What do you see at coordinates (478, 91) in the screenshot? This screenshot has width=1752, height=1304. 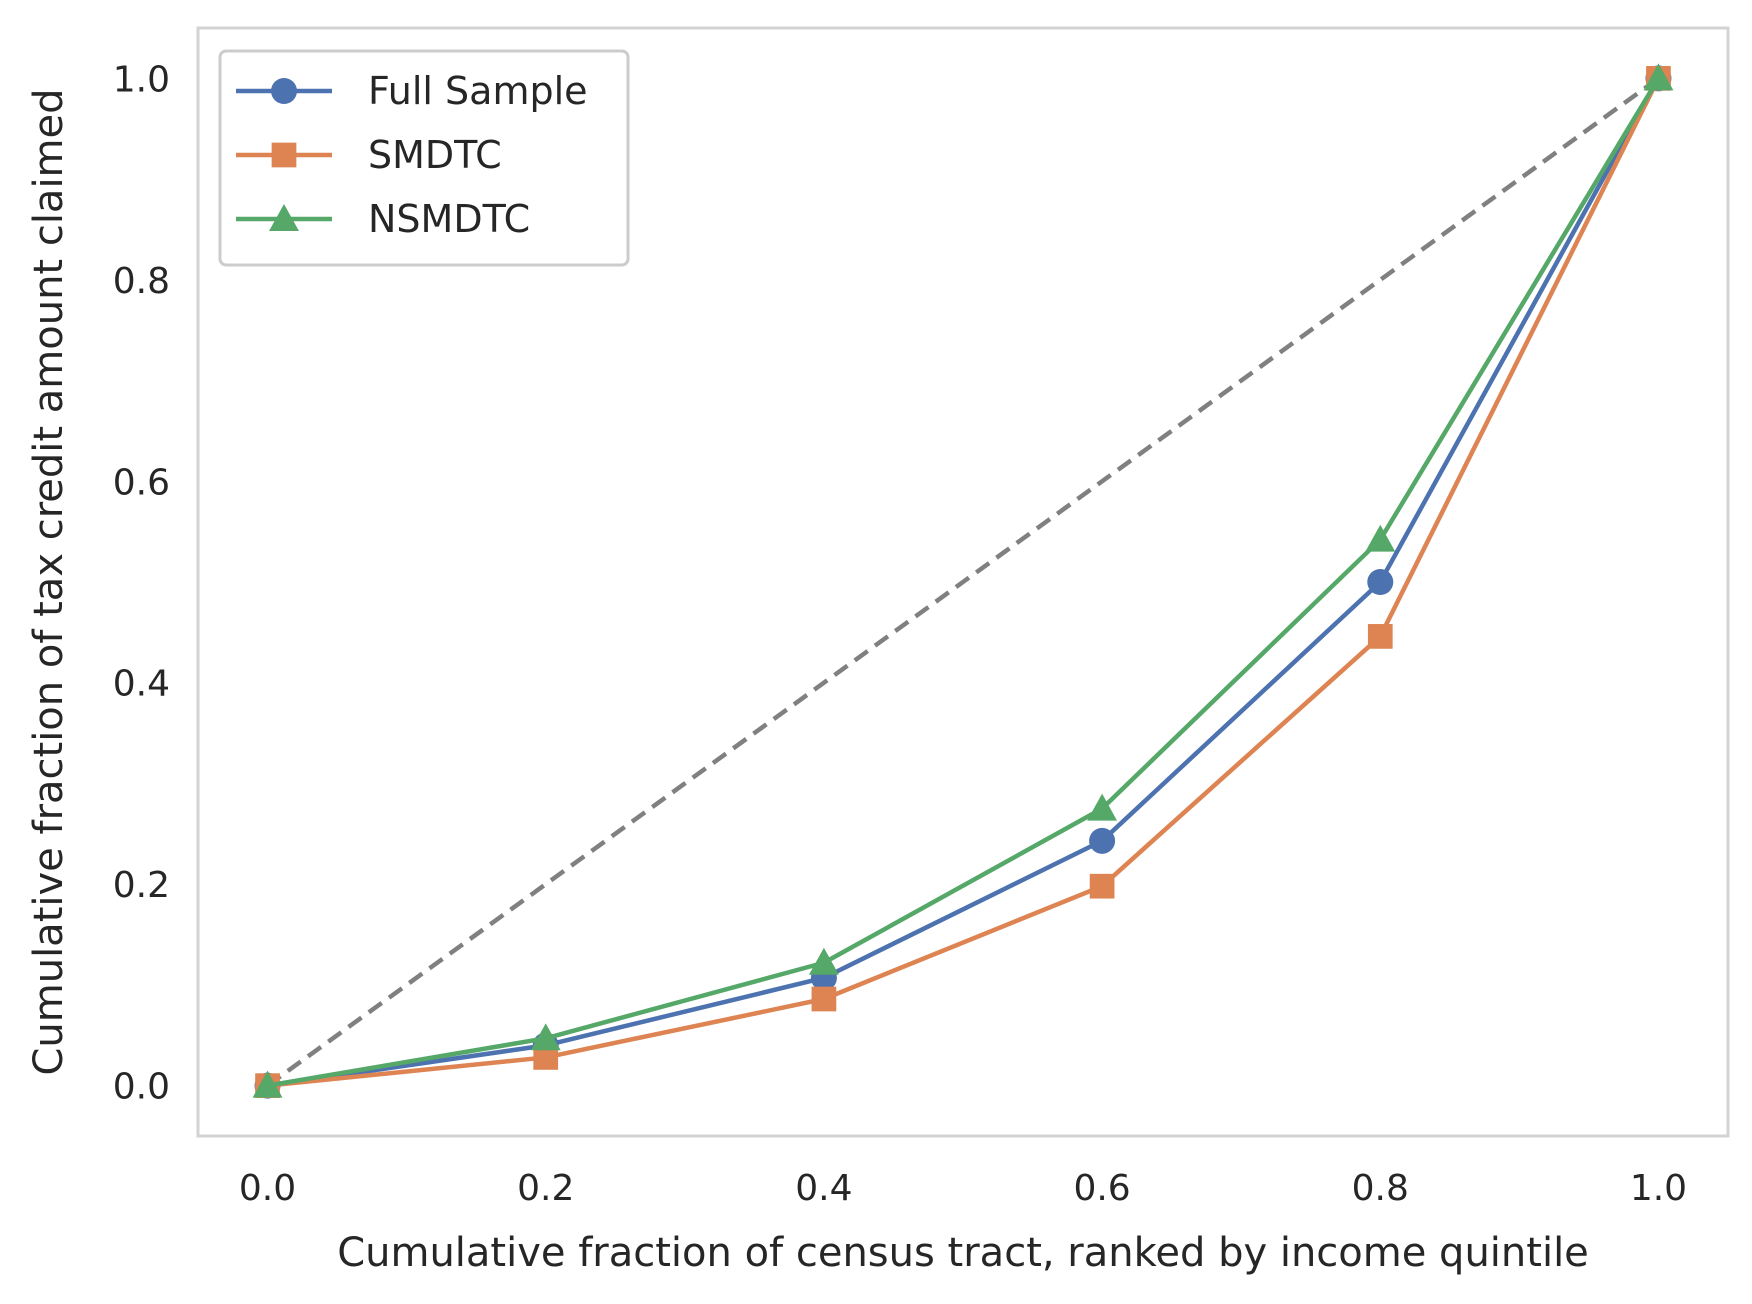 I see `legend-label-full-sample: Full Sample` at bounding box center [478, 91].